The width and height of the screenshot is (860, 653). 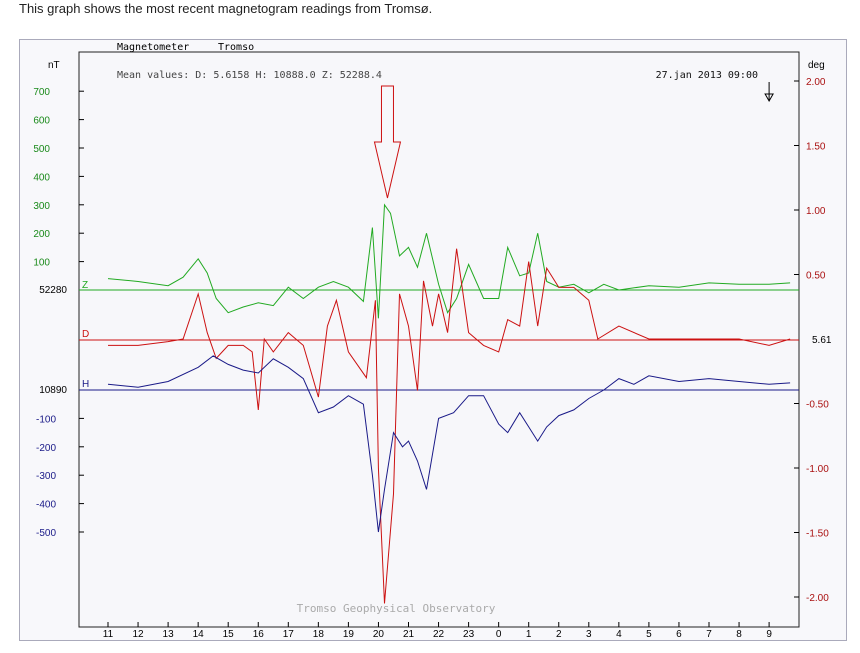 What do you see at coordinates (46, 448) in the screenshot?
I see `left-tick-label-lower: -200` at bounding box center [46, 448].